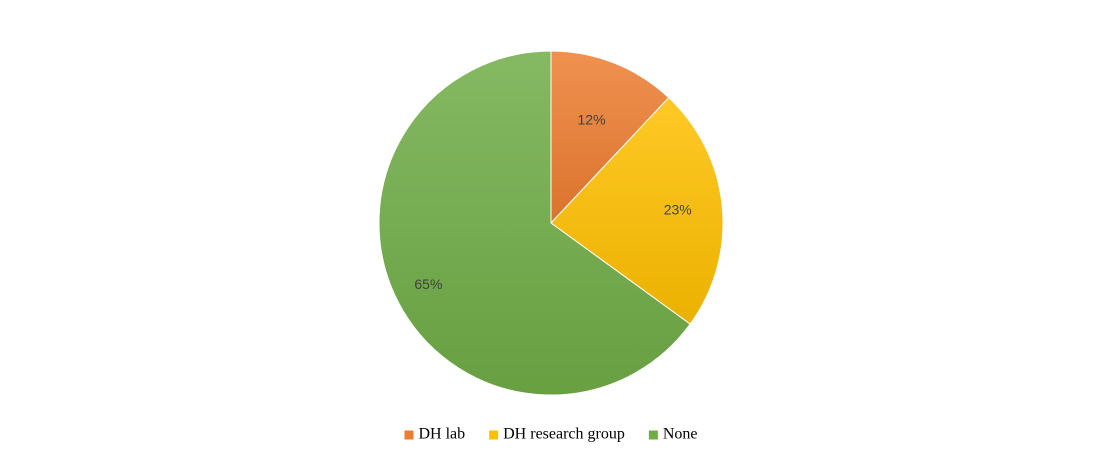  Describe the element at coordinates (428, 284) in the screenshot. I see `data-label-none: 65%` at that location.